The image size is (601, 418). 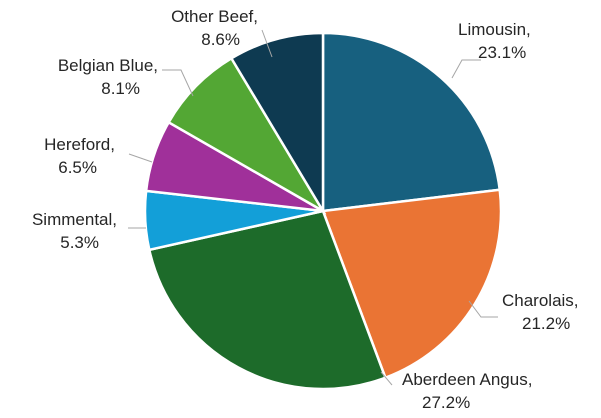 What do you see at coordinates (74, 231) in the screenshot?
I see `slice-label-simmental: Simmental, 5.3%` at bounding box center [74, 231].